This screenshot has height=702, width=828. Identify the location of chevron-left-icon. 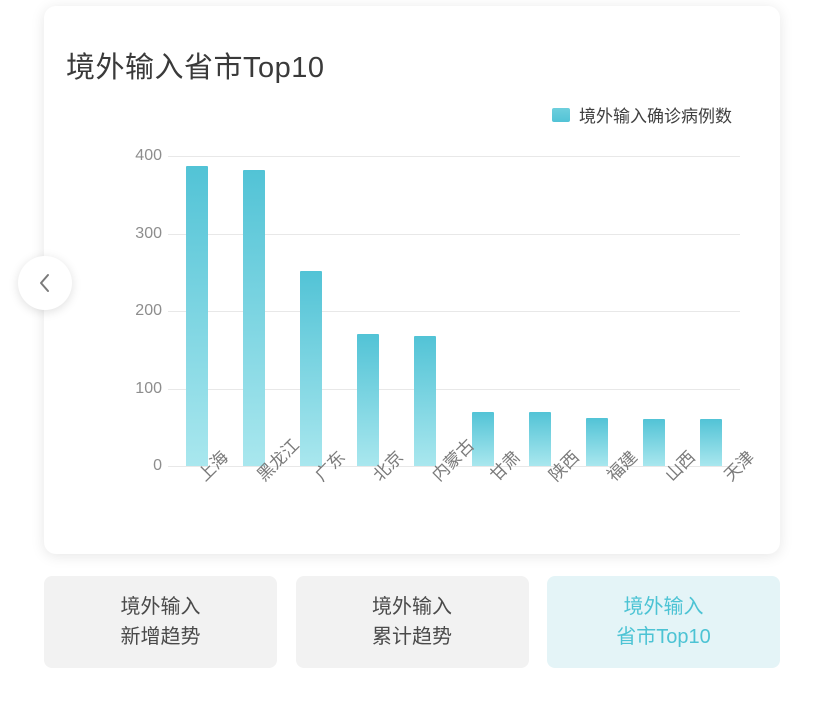
(45, 283).